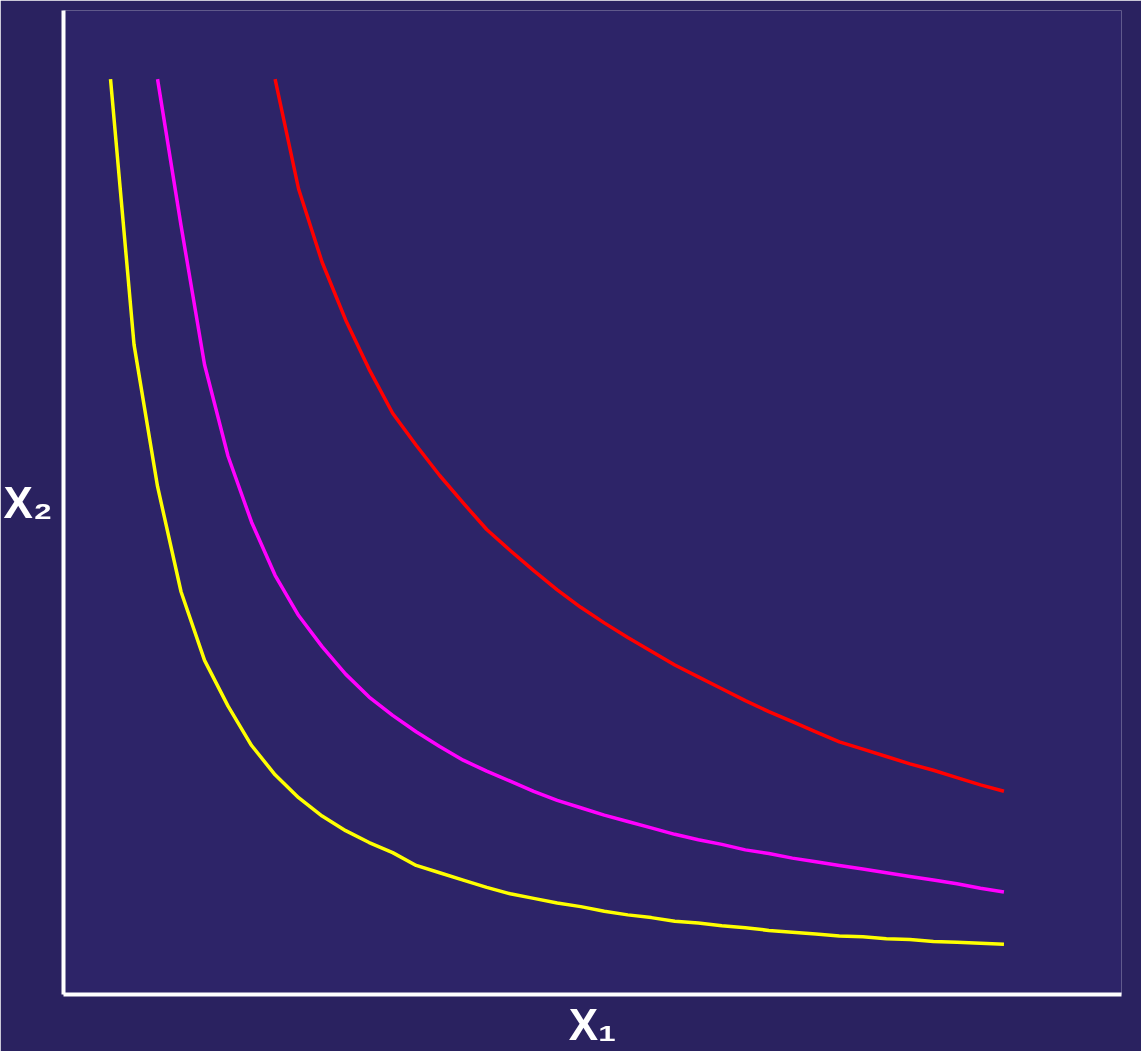 Image resolution: width=1141 pixels, height=1051 pixels. Describe the element at coordinates (592, 1024) in the screenshot. I see `x-axis-title: X₁` at that location.